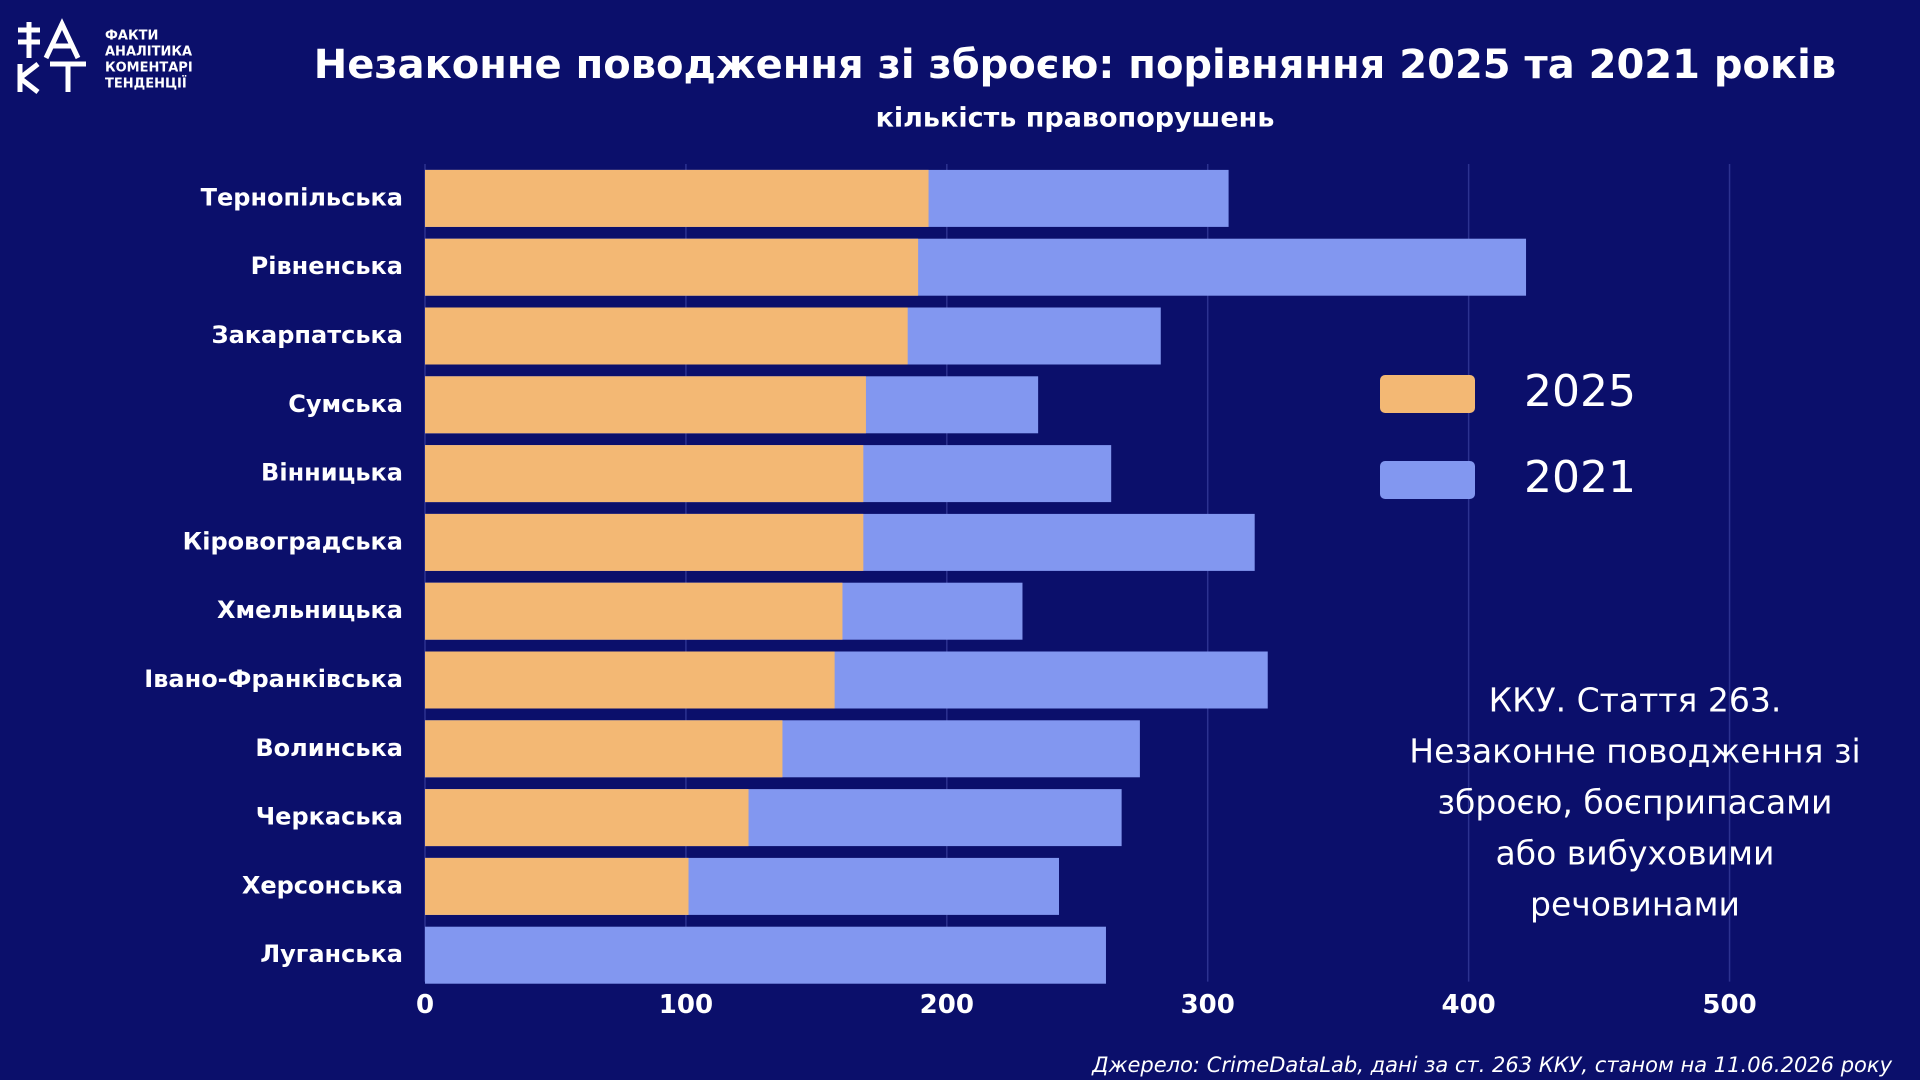  I want to click on logo-text: ФАКТИ, so click(131, 36).